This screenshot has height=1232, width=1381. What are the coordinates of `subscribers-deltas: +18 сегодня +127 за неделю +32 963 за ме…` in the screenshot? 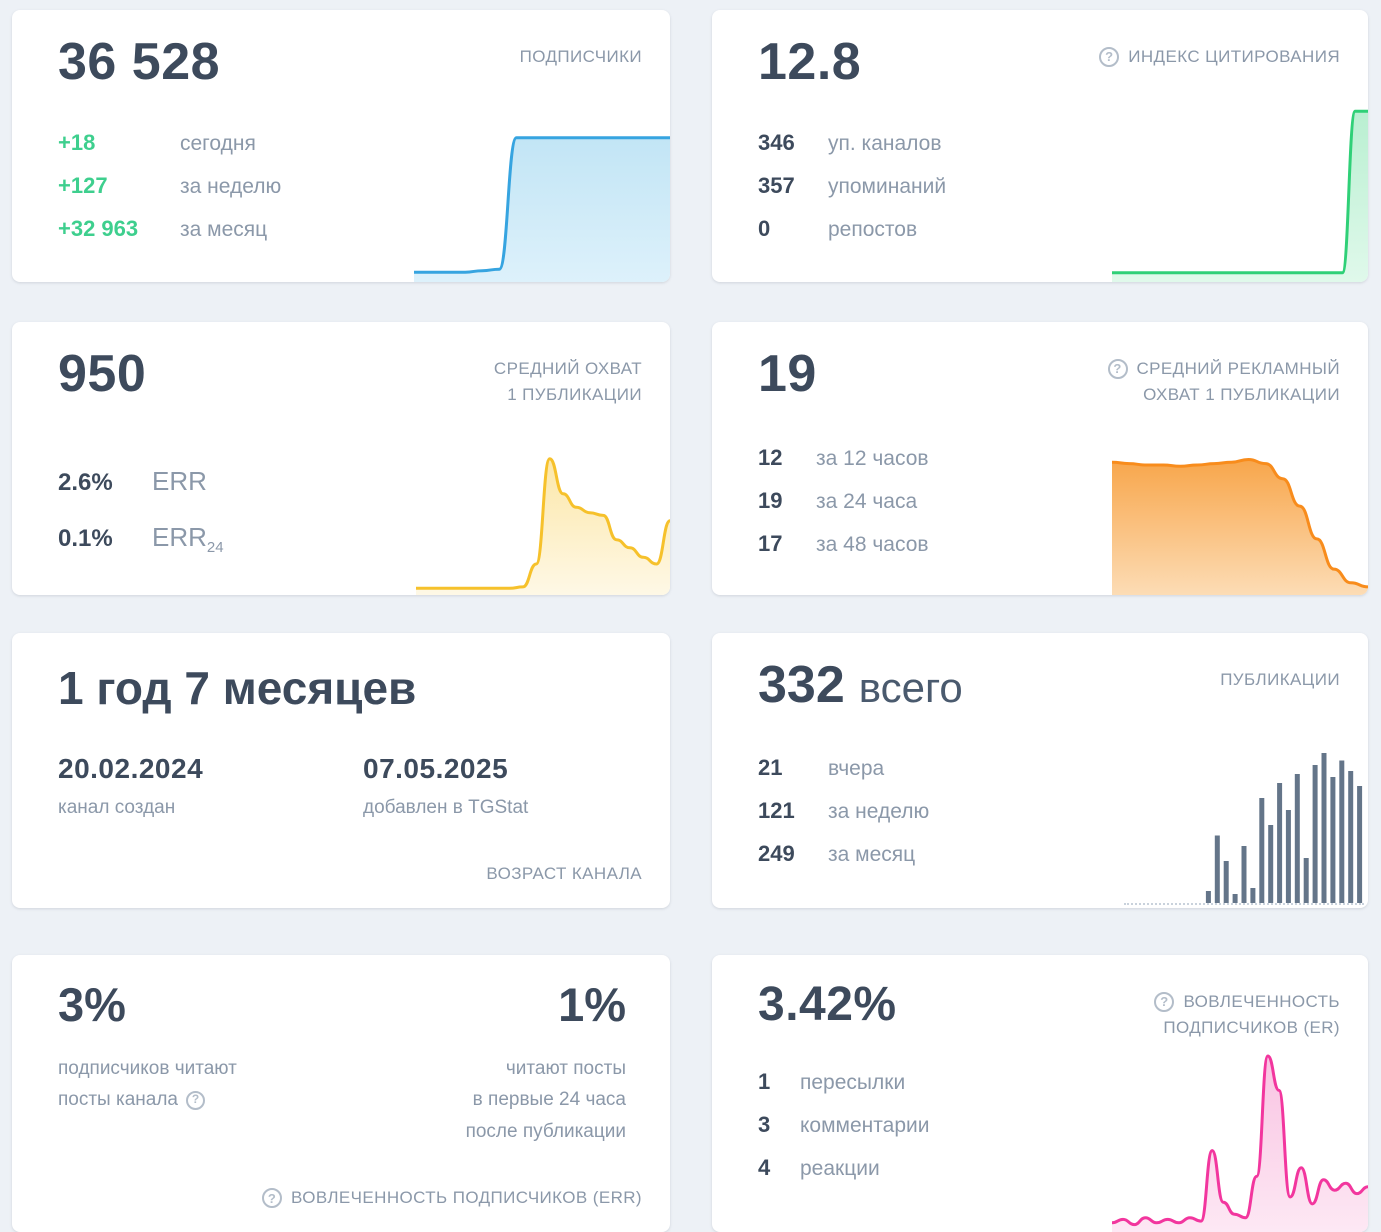 It's located at (169, 194).